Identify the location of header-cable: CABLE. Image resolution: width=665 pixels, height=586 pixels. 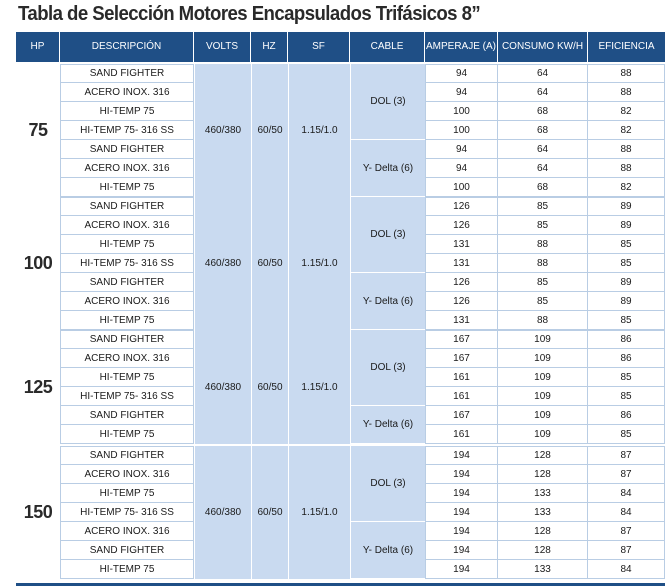
(387, 47).